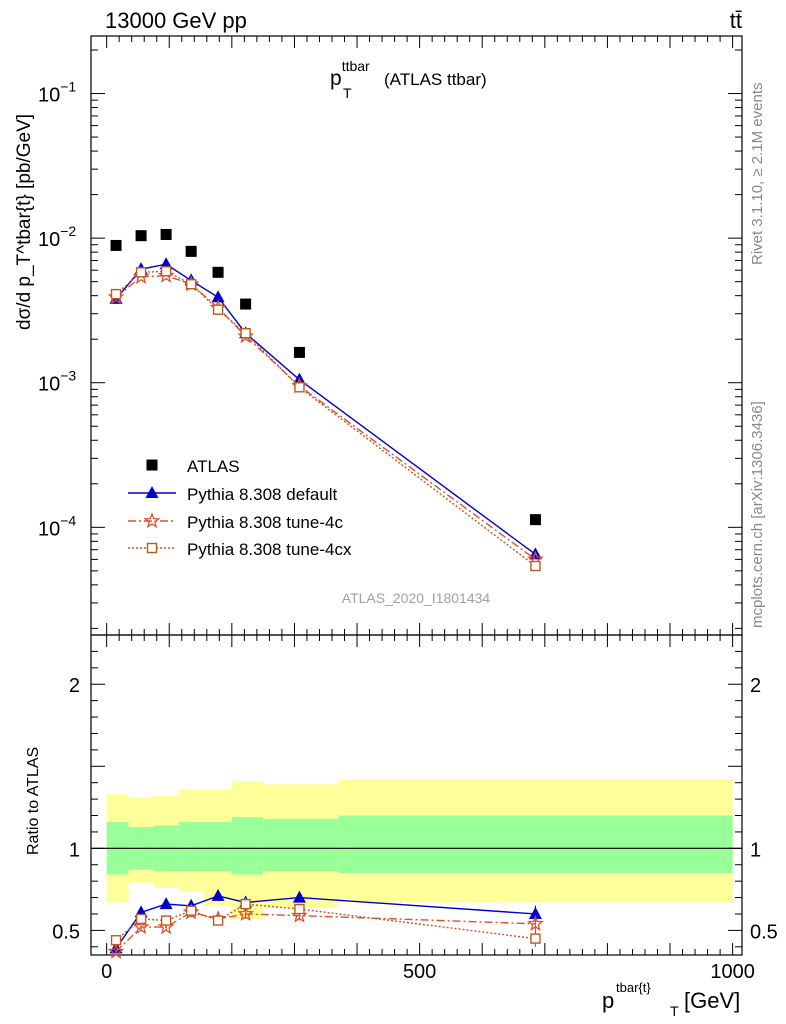  I want to click on ratio-tick-label-right: 1, so click(755, 850).